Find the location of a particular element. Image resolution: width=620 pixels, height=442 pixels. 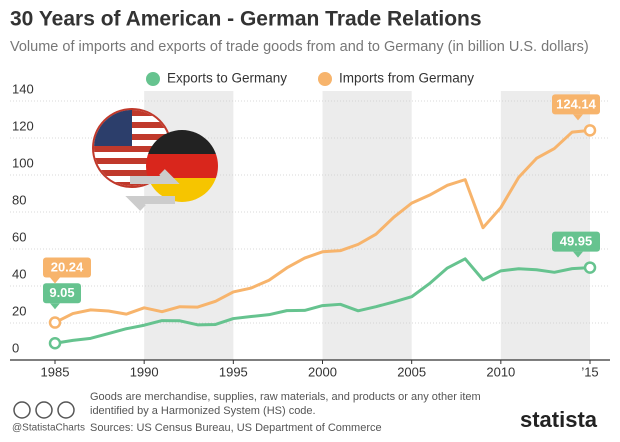

y-tick-label: 120 is located at coordinates (23, 125).